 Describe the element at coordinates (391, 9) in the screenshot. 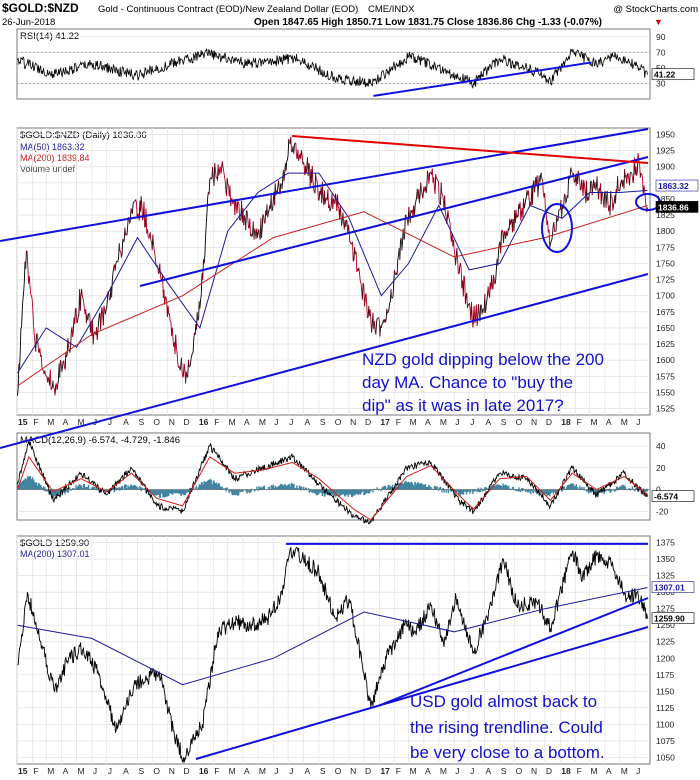

I see `exchange: CME/INDX` at that location.